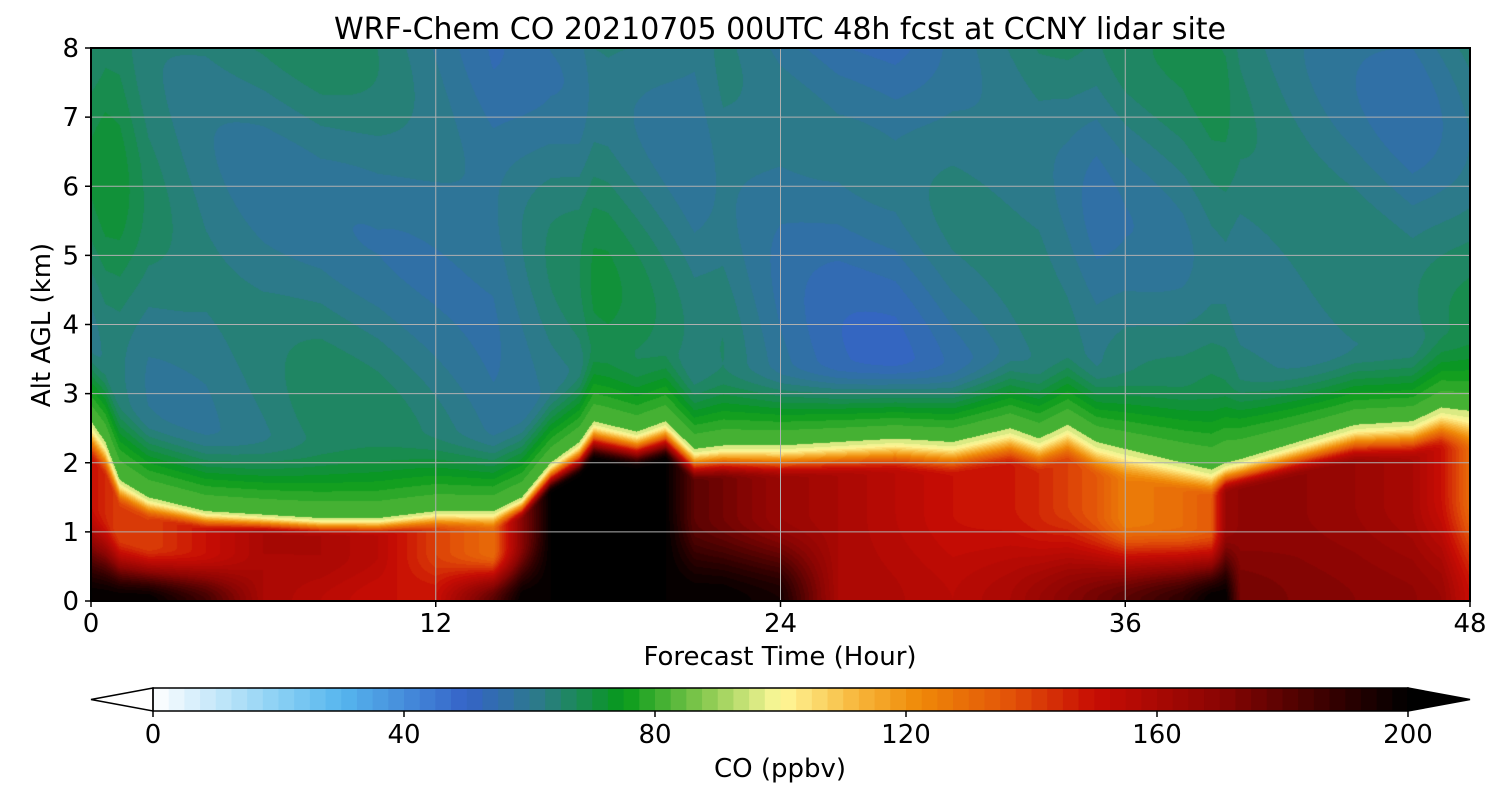 The height and width of the screenshot is (800, 1500). I want to click on x-tick-label: 0, so click(91, 624).